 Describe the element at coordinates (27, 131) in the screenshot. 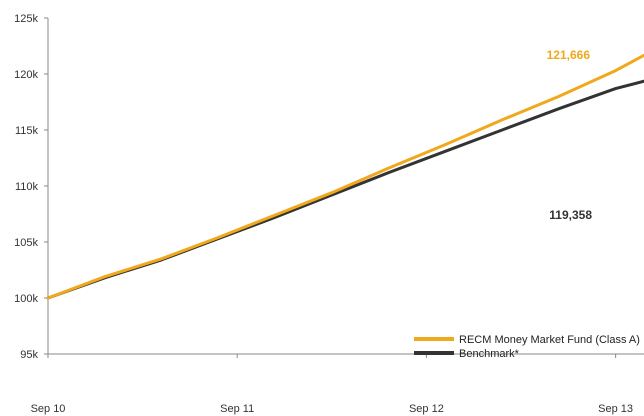

I see `y-tick-label: 115k` at that location.